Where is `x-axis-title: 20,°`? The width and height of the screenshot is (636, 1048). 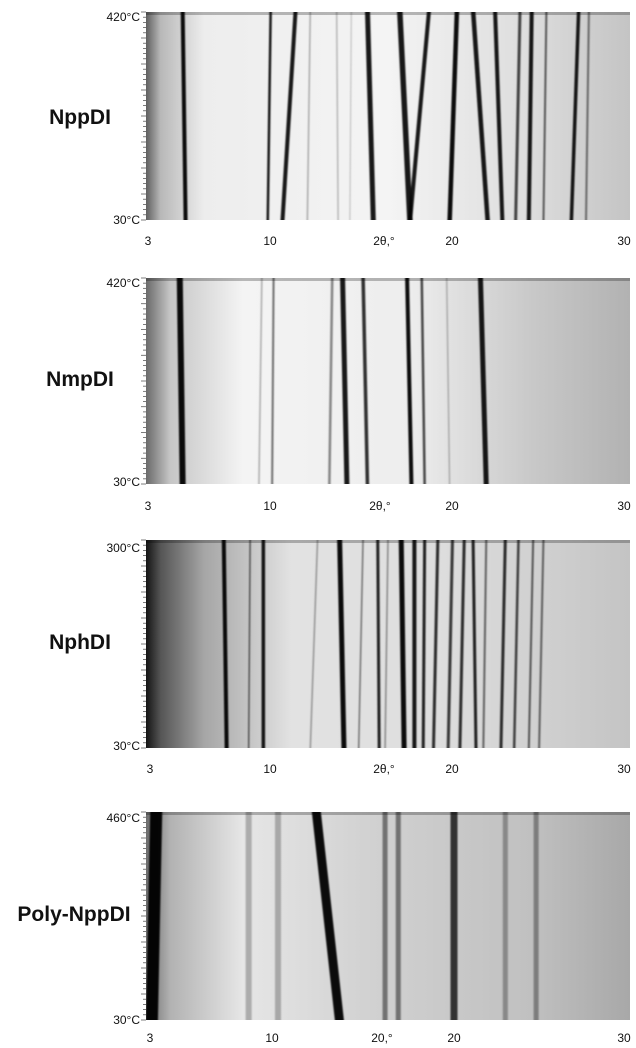 x-axis-title: 20,° is located at coordinates (382, 1038).